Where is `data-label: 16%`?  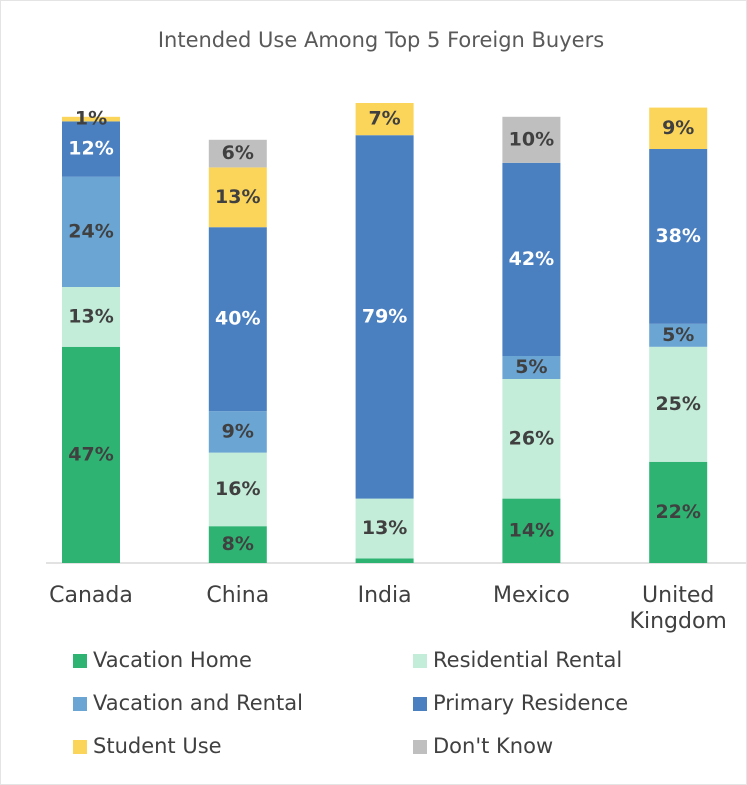 data-label: 16% is located at coordinates (237, 489).